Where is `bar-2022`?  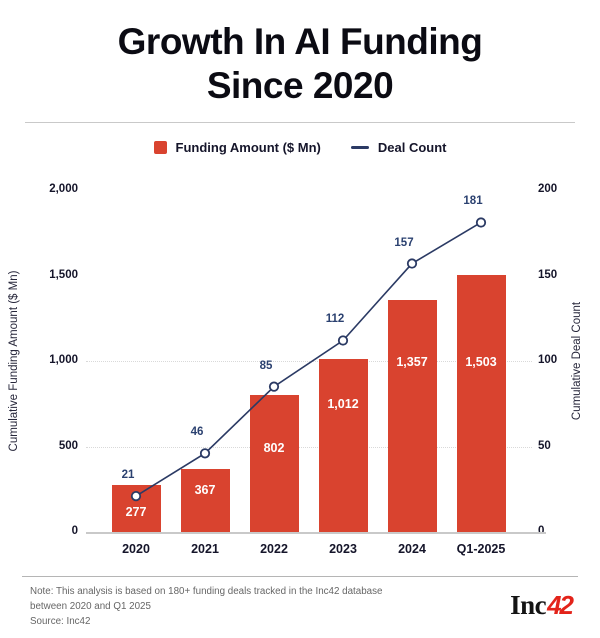
bar-2022 is located at coordinates (274, 463).